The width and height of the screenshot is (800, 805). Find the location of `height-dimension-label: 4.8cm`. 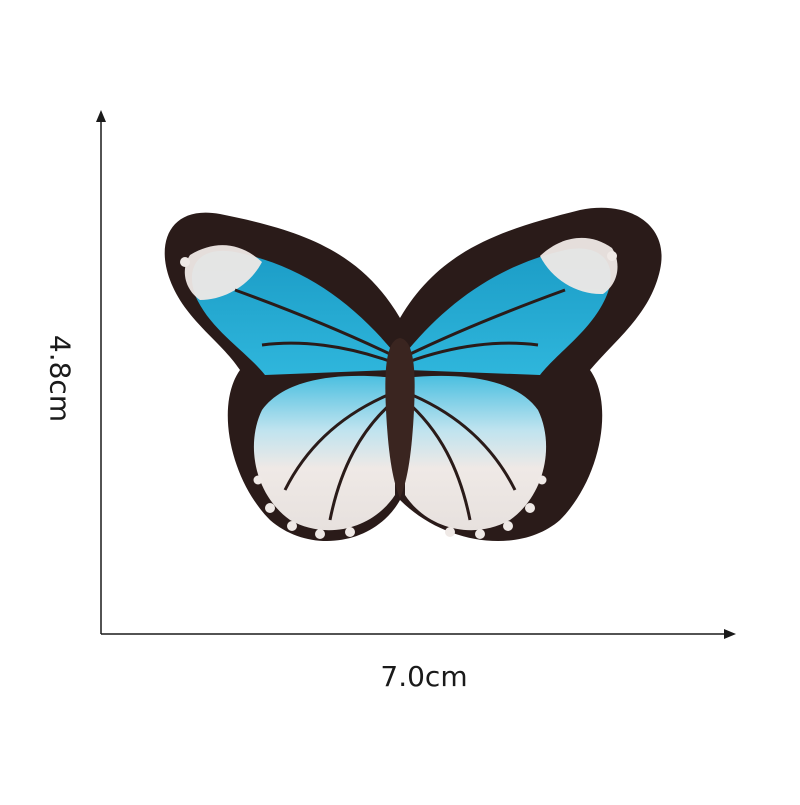

height-dimension-label: 4.8cm is located at coordinates (60, 378).